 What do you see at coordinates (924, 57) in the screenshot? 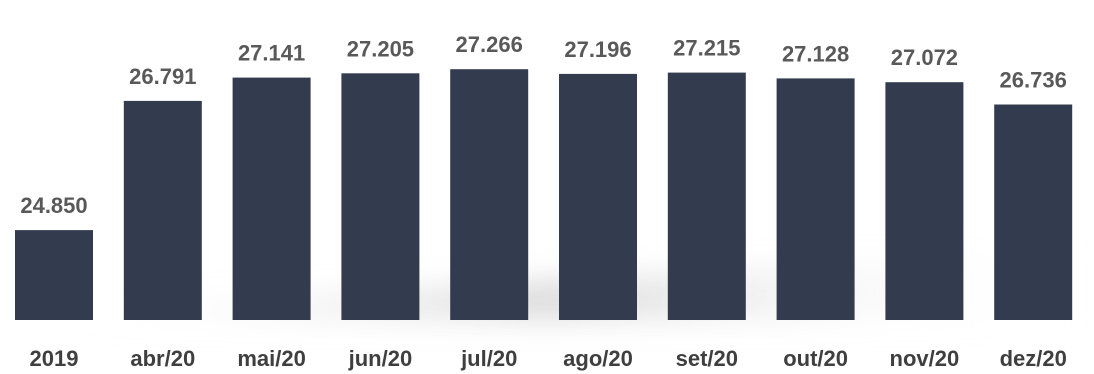
I see `data-label-nov-20: 27.072` at bounding box center [924, 57].